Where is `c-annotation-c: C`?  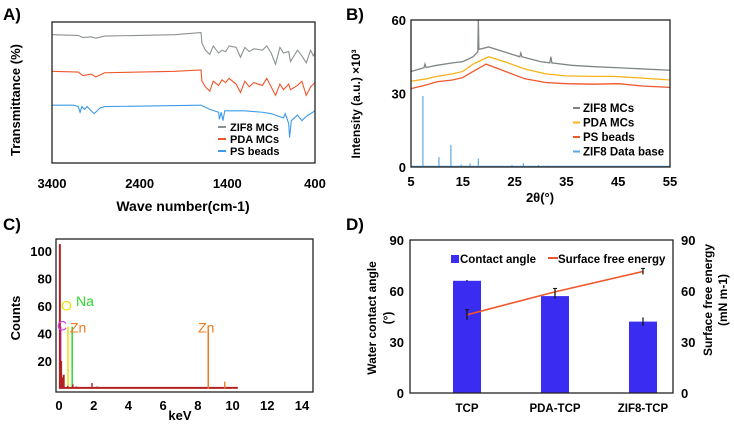
c-annotation-c: C is located at coordinates (62, 325).